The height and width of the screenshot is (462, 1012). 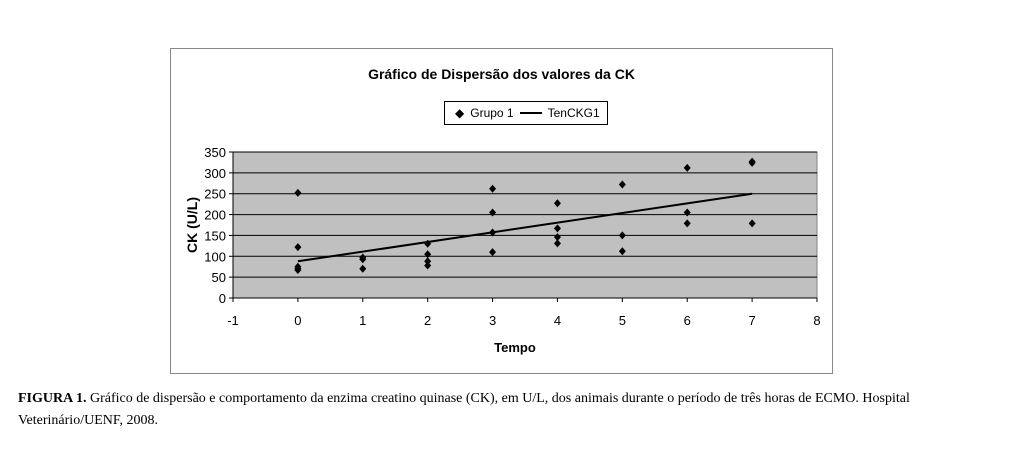 I want to click on y-tick-label: 300, so click(x=215, y=173).